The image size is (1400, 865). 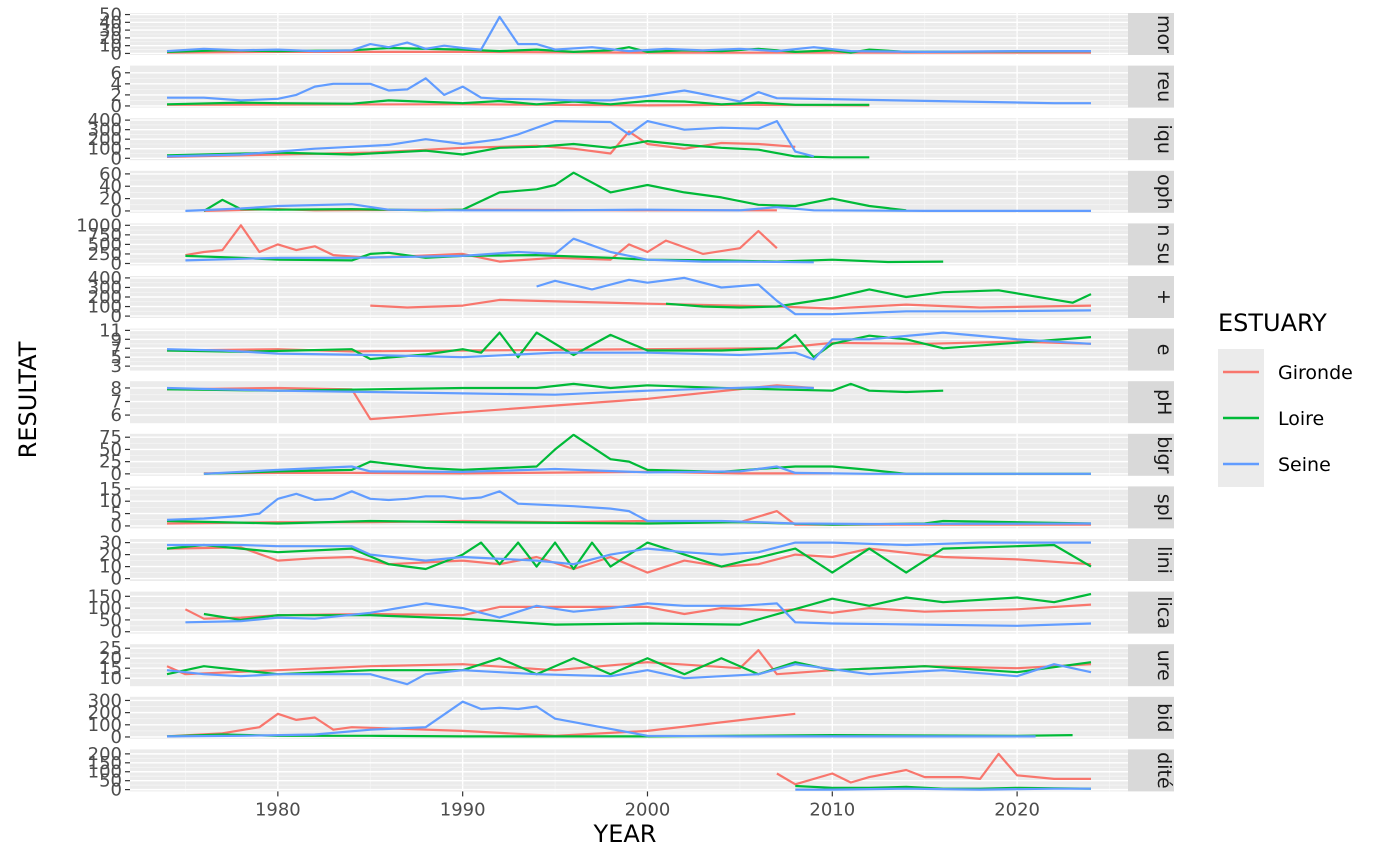 What do you see at coordinates (1017, 809) in the screenshot?
I see `x-tick-label: 2020` at bounding box center [1017, 809].